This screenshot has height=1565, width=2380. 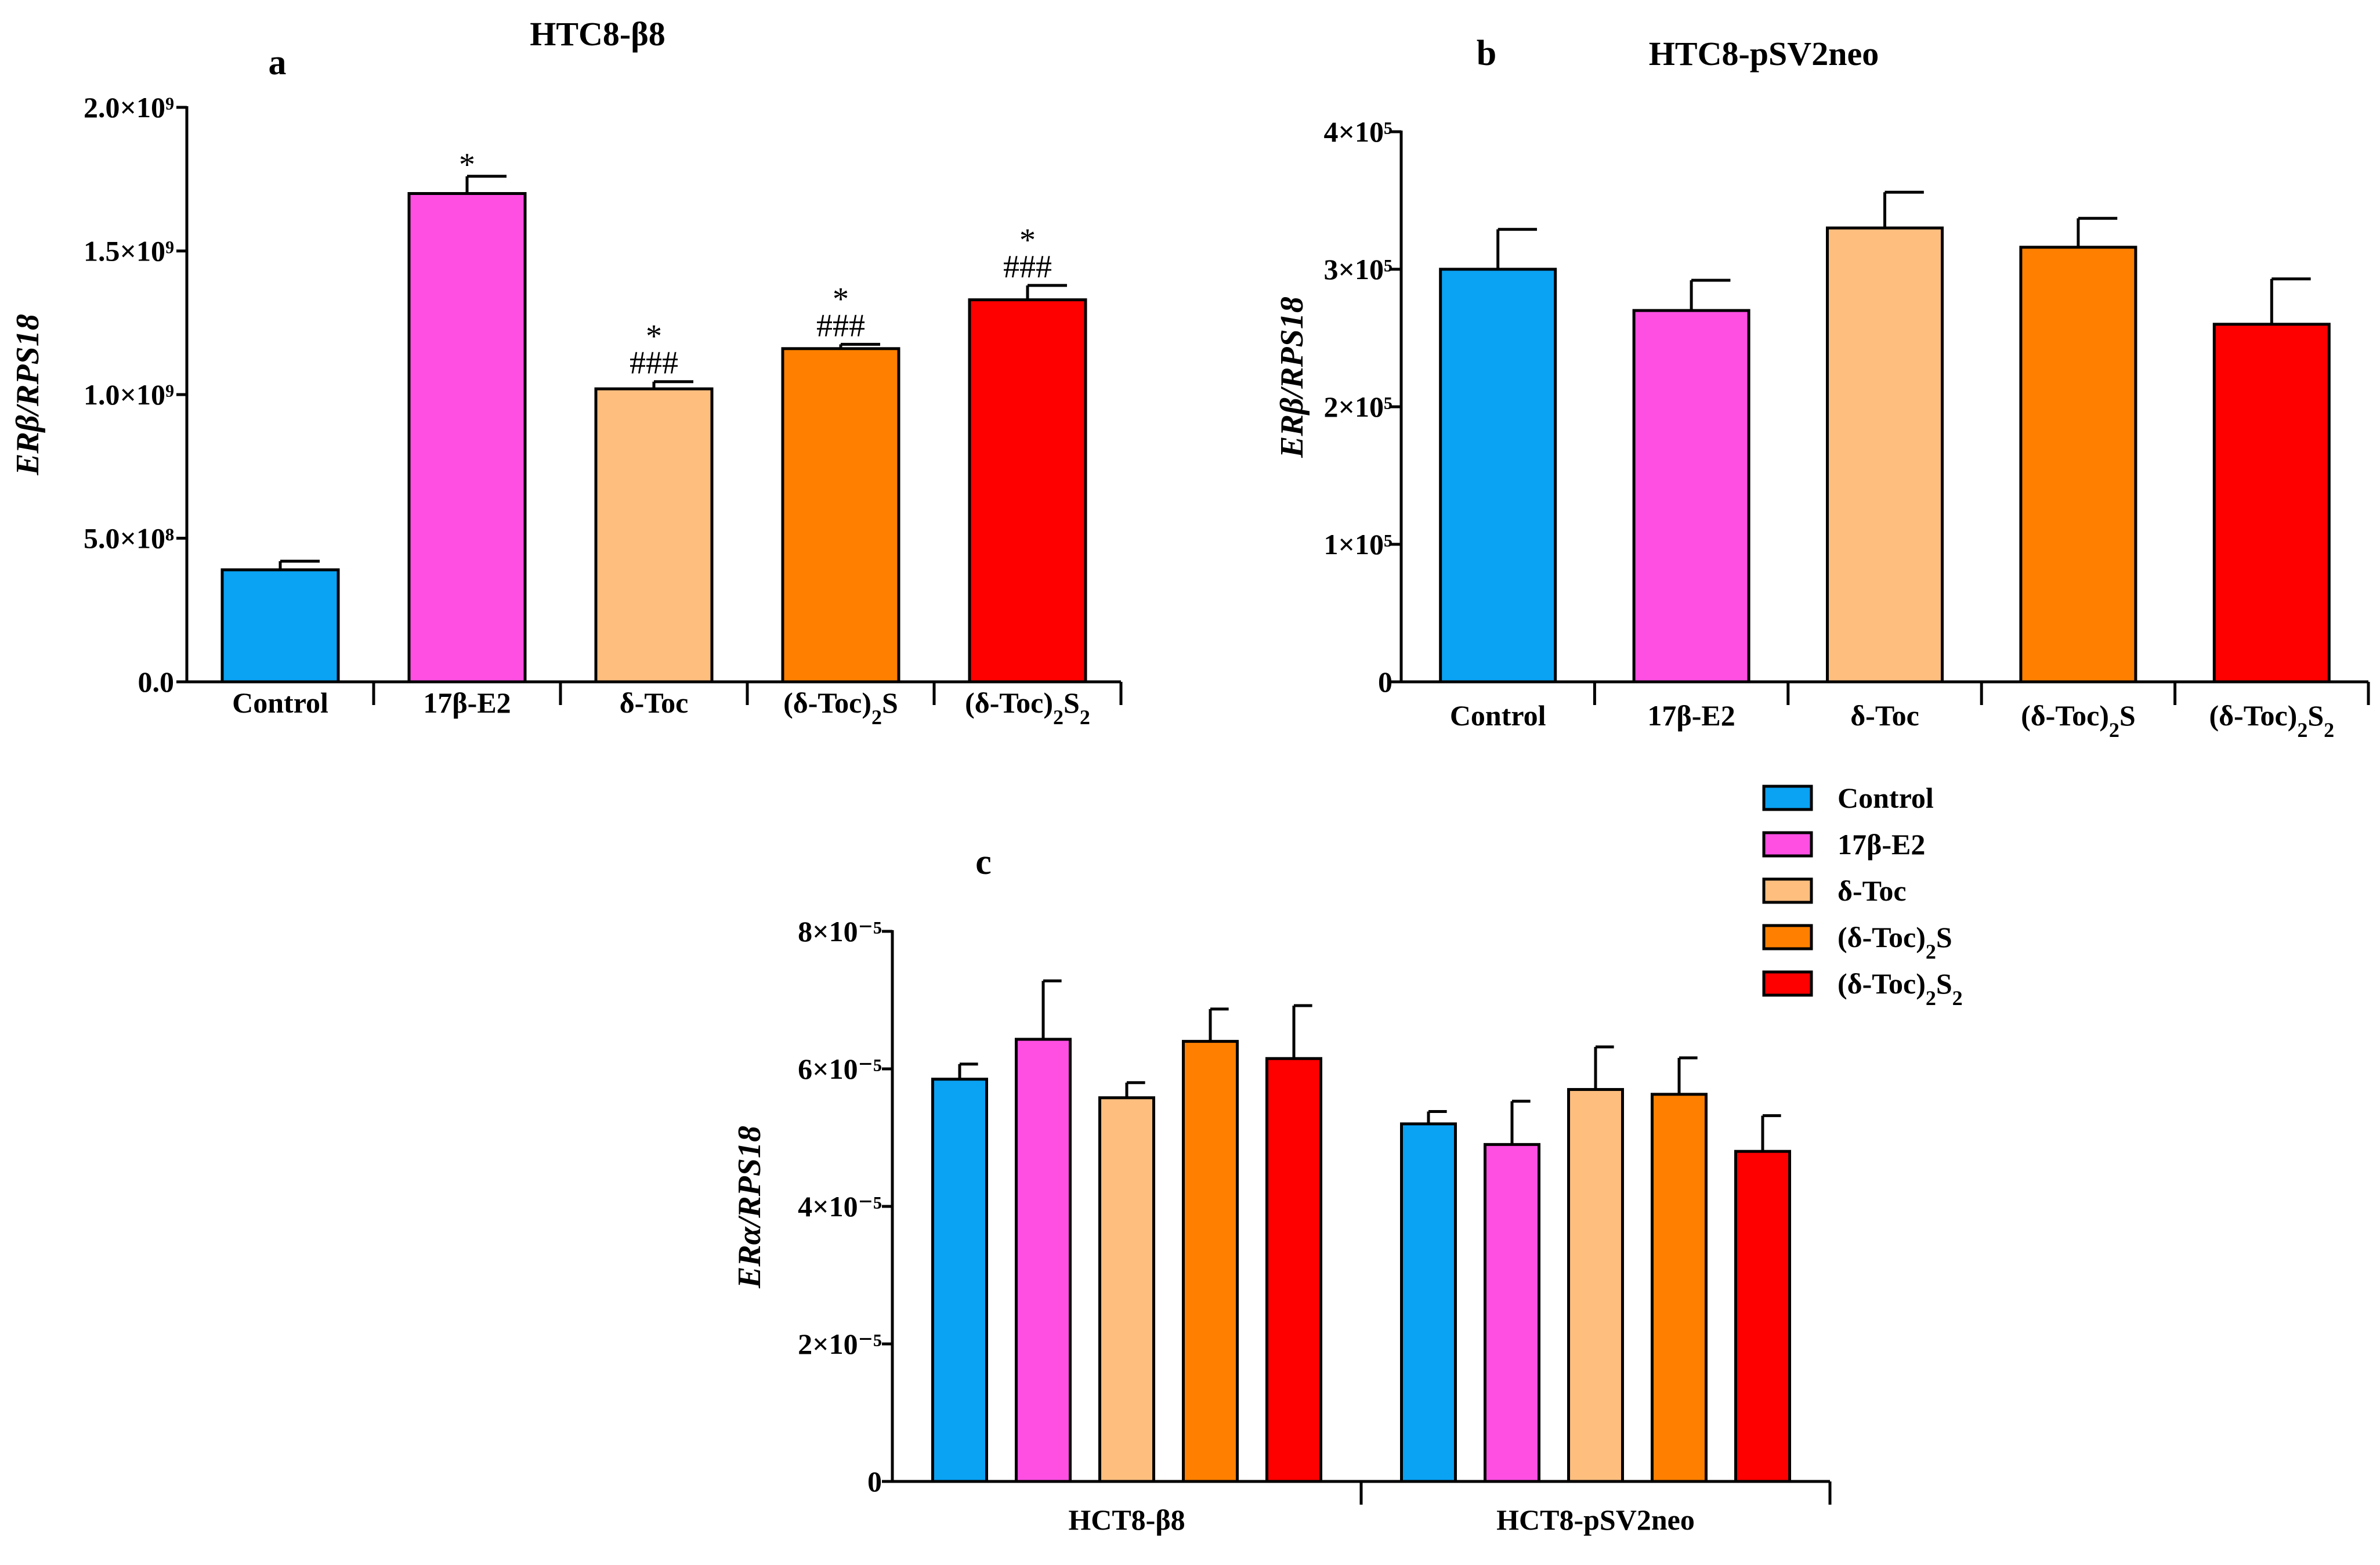 I want to click on panel-c-y-tick-label: 2×10⁻⁵, so click(x=840, y=1344).